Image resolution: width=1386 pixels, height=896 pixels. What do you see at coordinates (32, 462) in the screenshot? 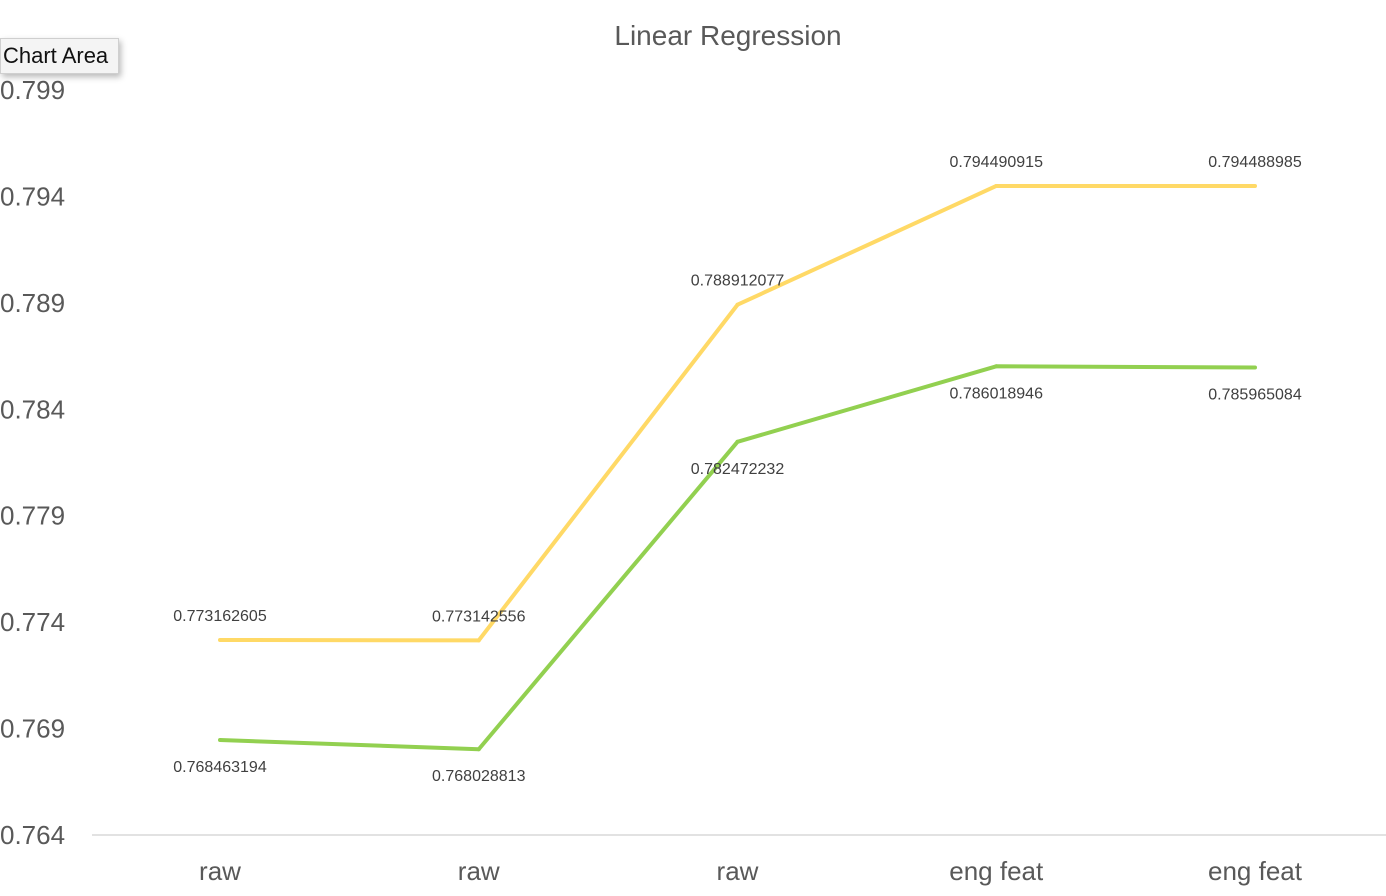
I see `y-axis: 0.764 0.769 0.774 0.779 0.784 0.789 0.794 0.799` at bounding box center [32, 462].